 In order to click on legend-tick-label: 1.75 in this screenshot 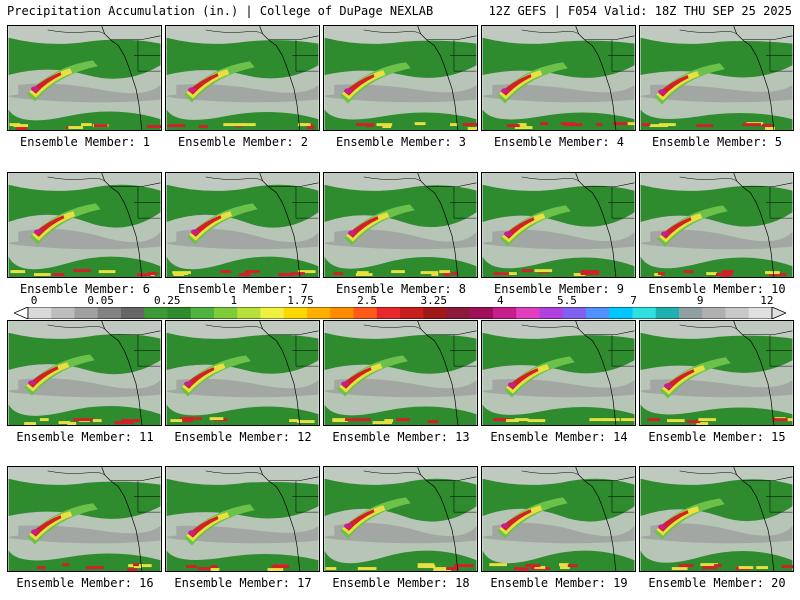, I will do `click(300, 300)`.